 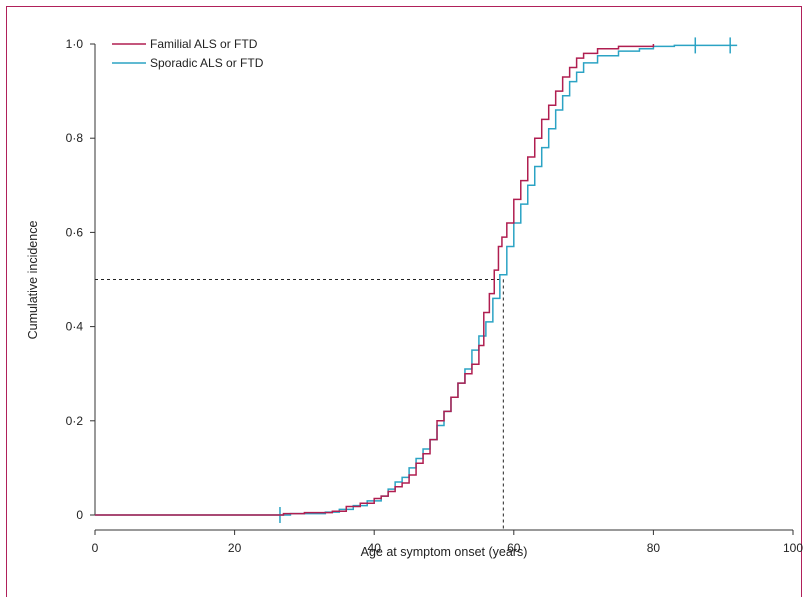 I want to click on y-axis-title: Cumulative incidence, so click(x=33, y=280).